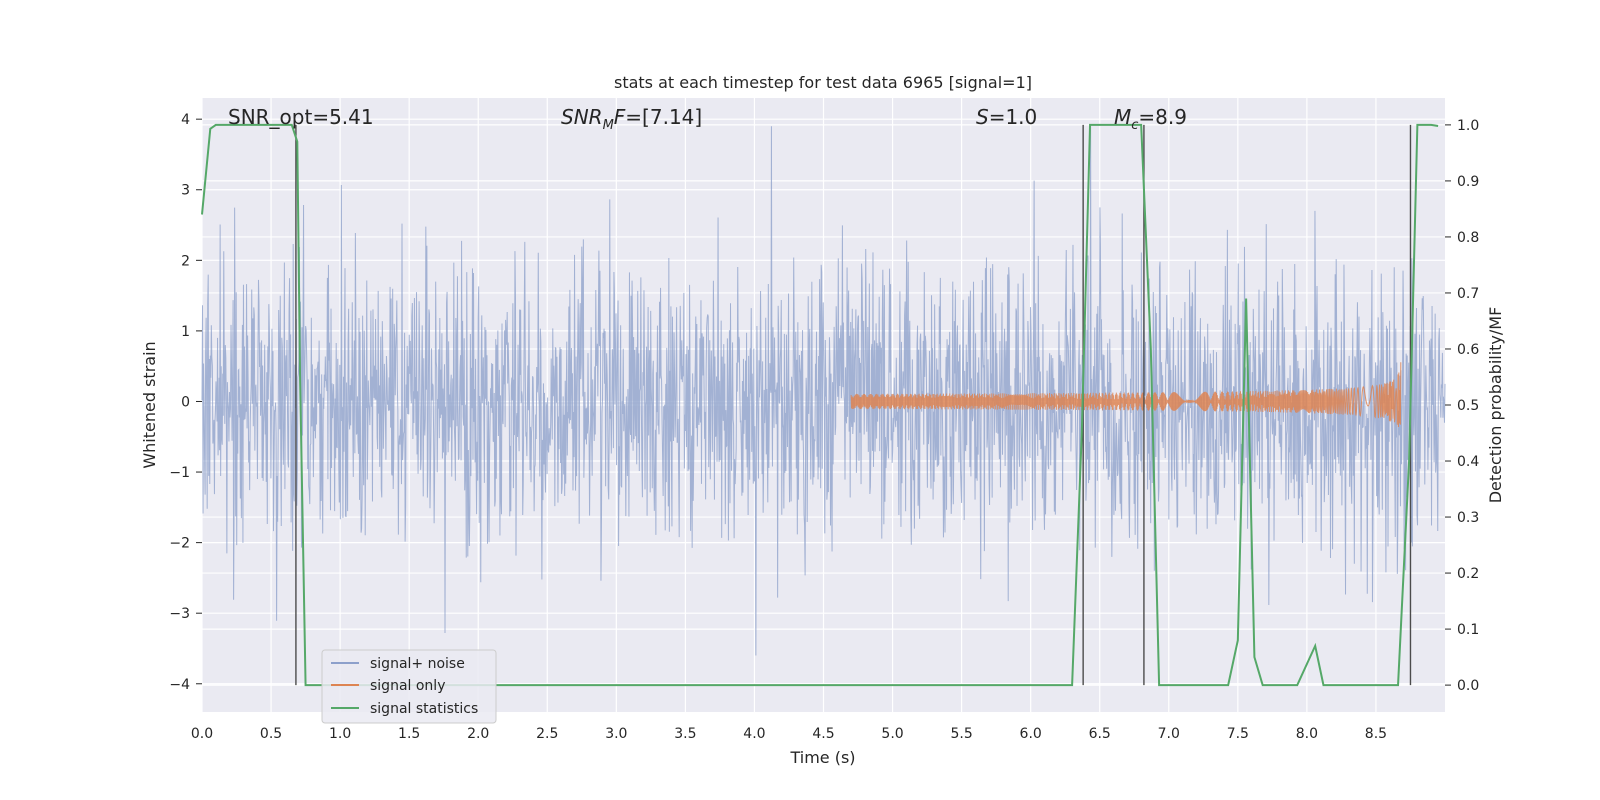 Image resolution: width=1600 pixels, height=800 pixels. I want to click on y-tick-label-right: 0.3, so click(1468, 518).